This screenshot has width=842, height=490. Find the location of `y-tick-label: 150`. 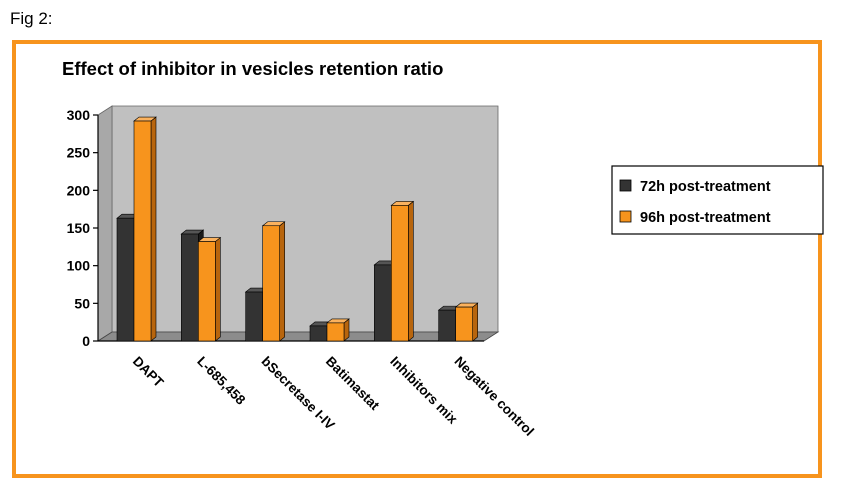

y-tick-label: 150 is located at coordinates (79, 228).